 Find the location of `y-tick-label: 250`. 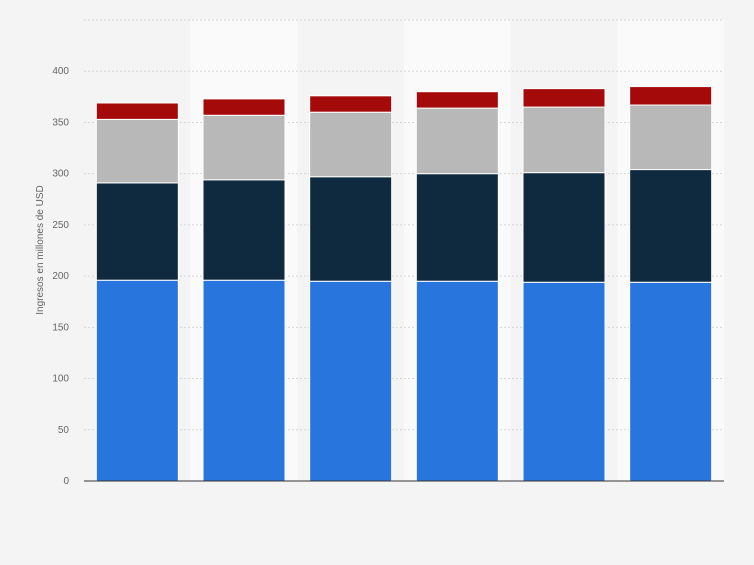

y-tick-label: 250 is located at coordinates (60, 225).